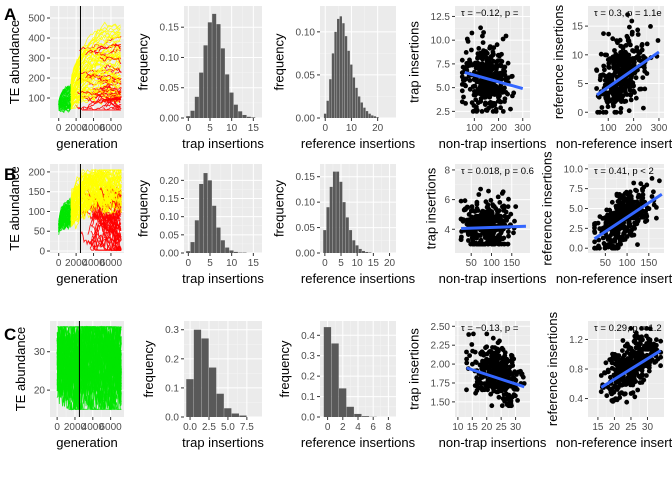 The image size is (672, 480). I want to click on y-tick-label: 20, so click(40, 391).